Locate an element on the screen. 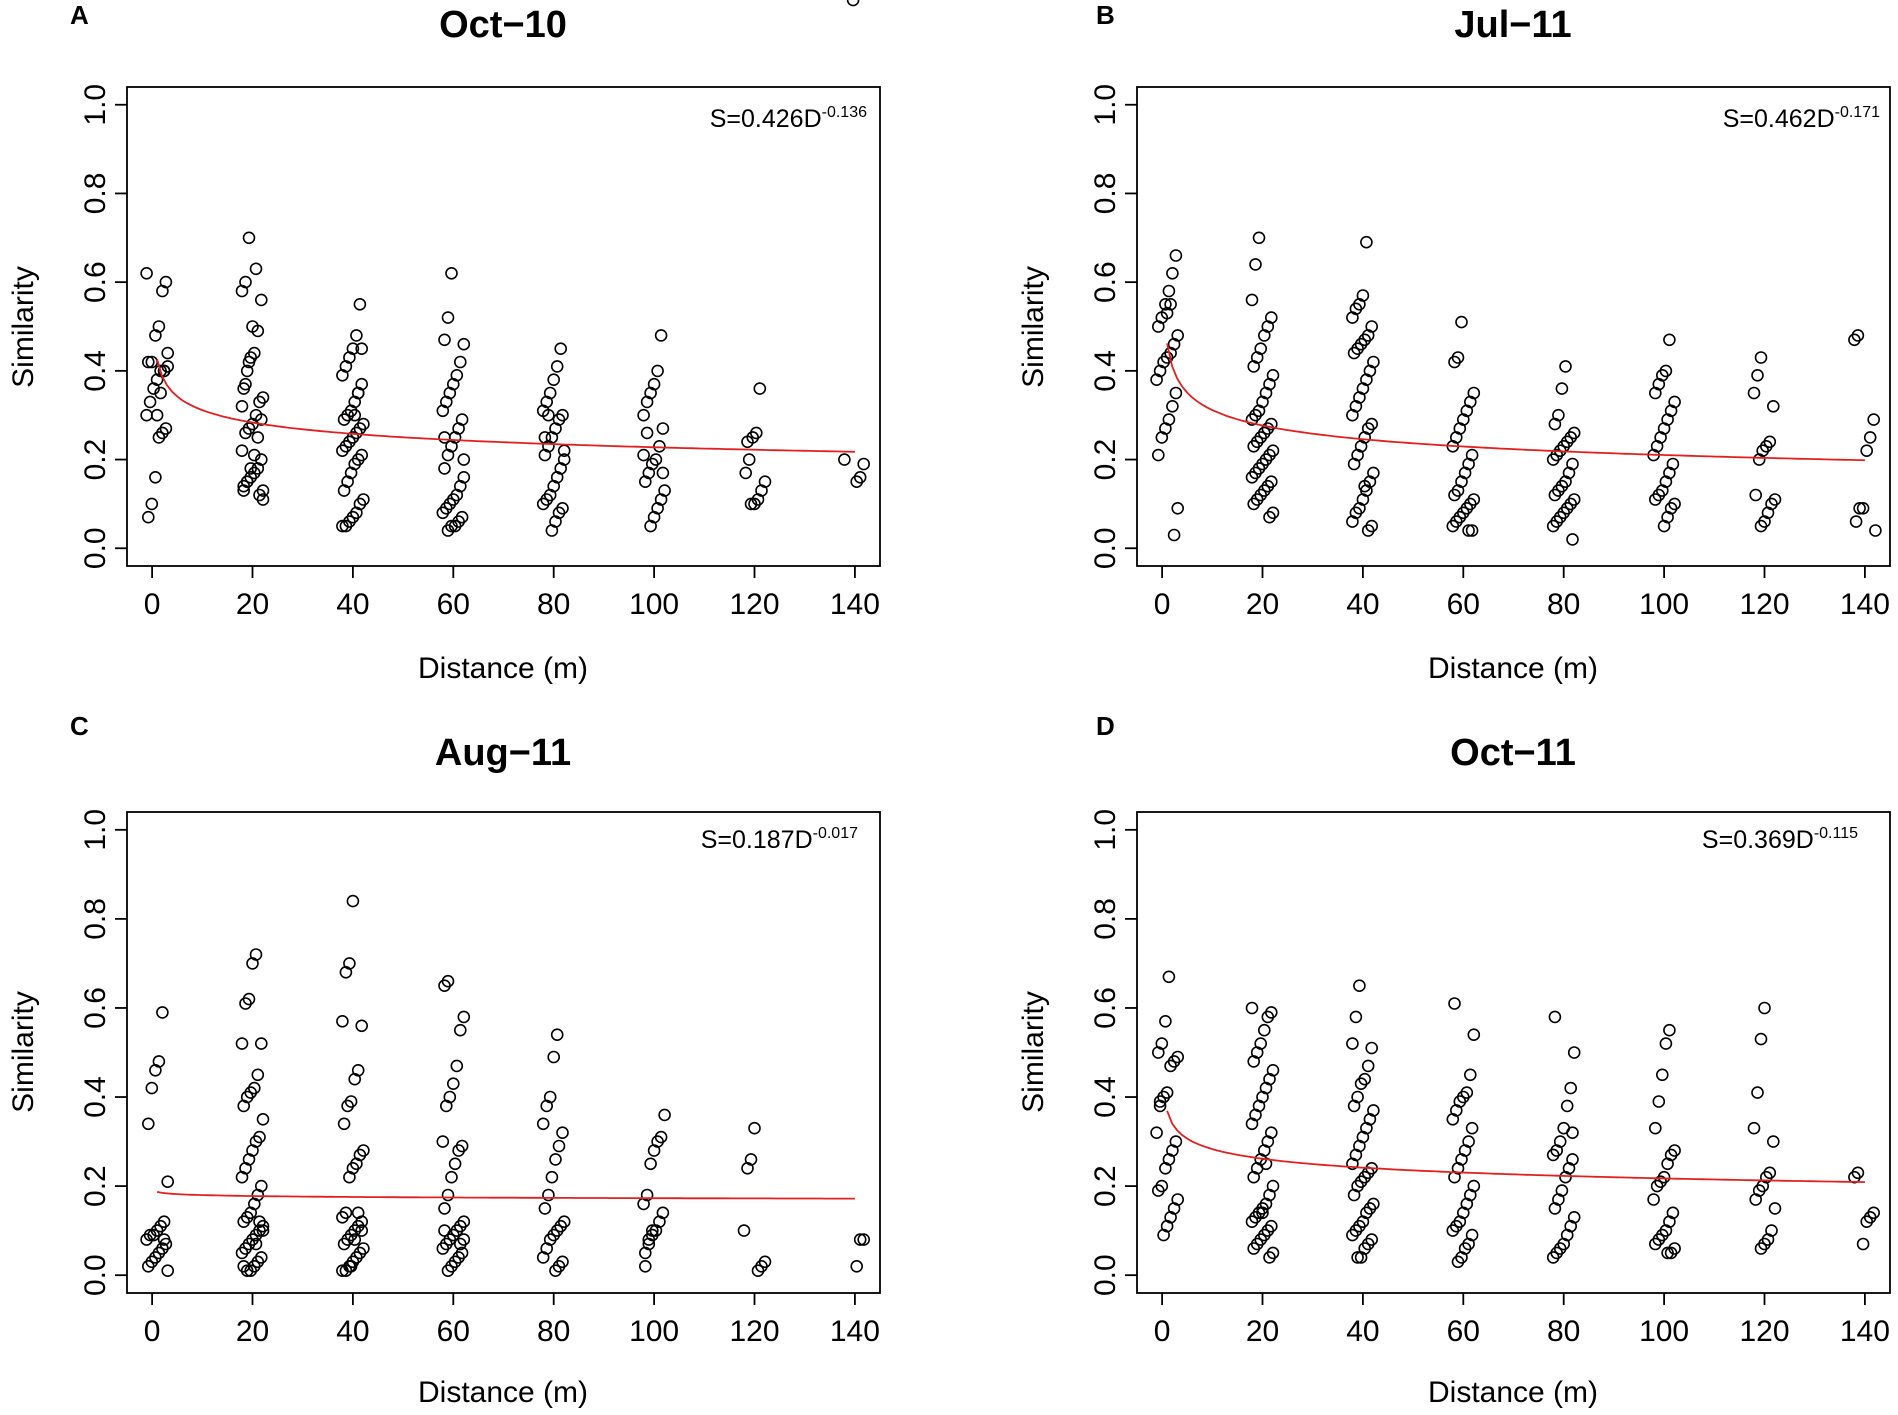 Image resolution: width=1898 pixels, height=1415 pixels. plot-frame is located at coordinates (1513, 1052).